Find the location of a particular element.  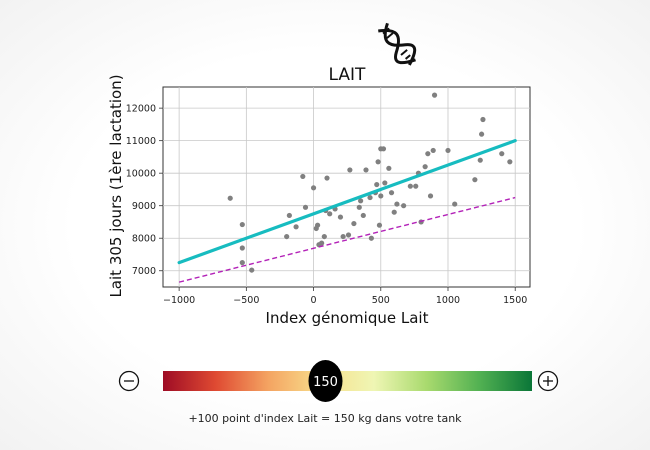

y-axis-label: Lait 305 jours (1ère lactation) is located at coordinates (116, 185).